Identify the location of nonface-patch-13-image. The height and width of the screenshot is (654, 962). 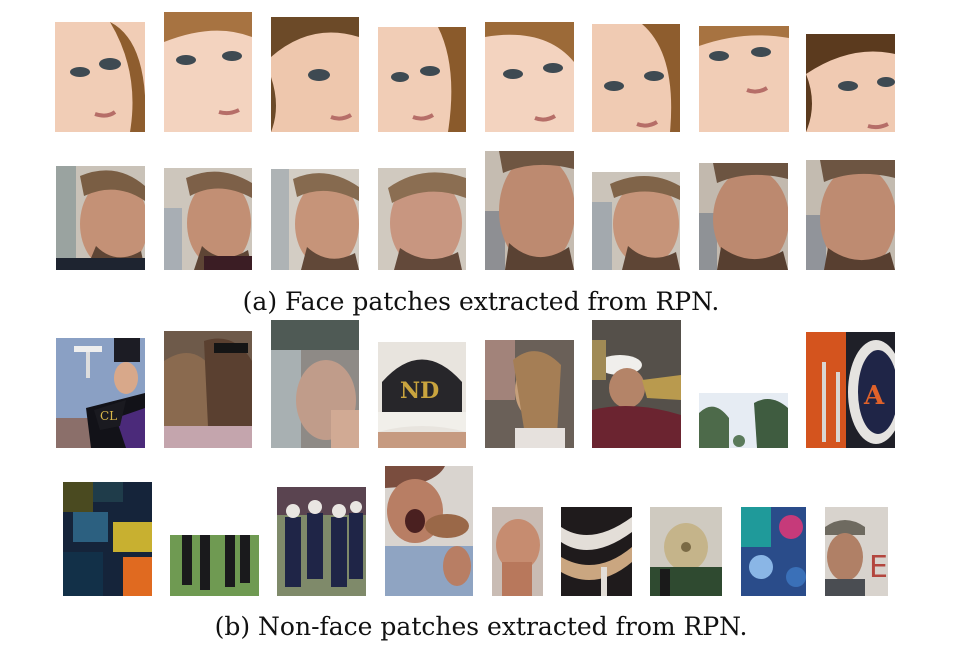
(517, 551).